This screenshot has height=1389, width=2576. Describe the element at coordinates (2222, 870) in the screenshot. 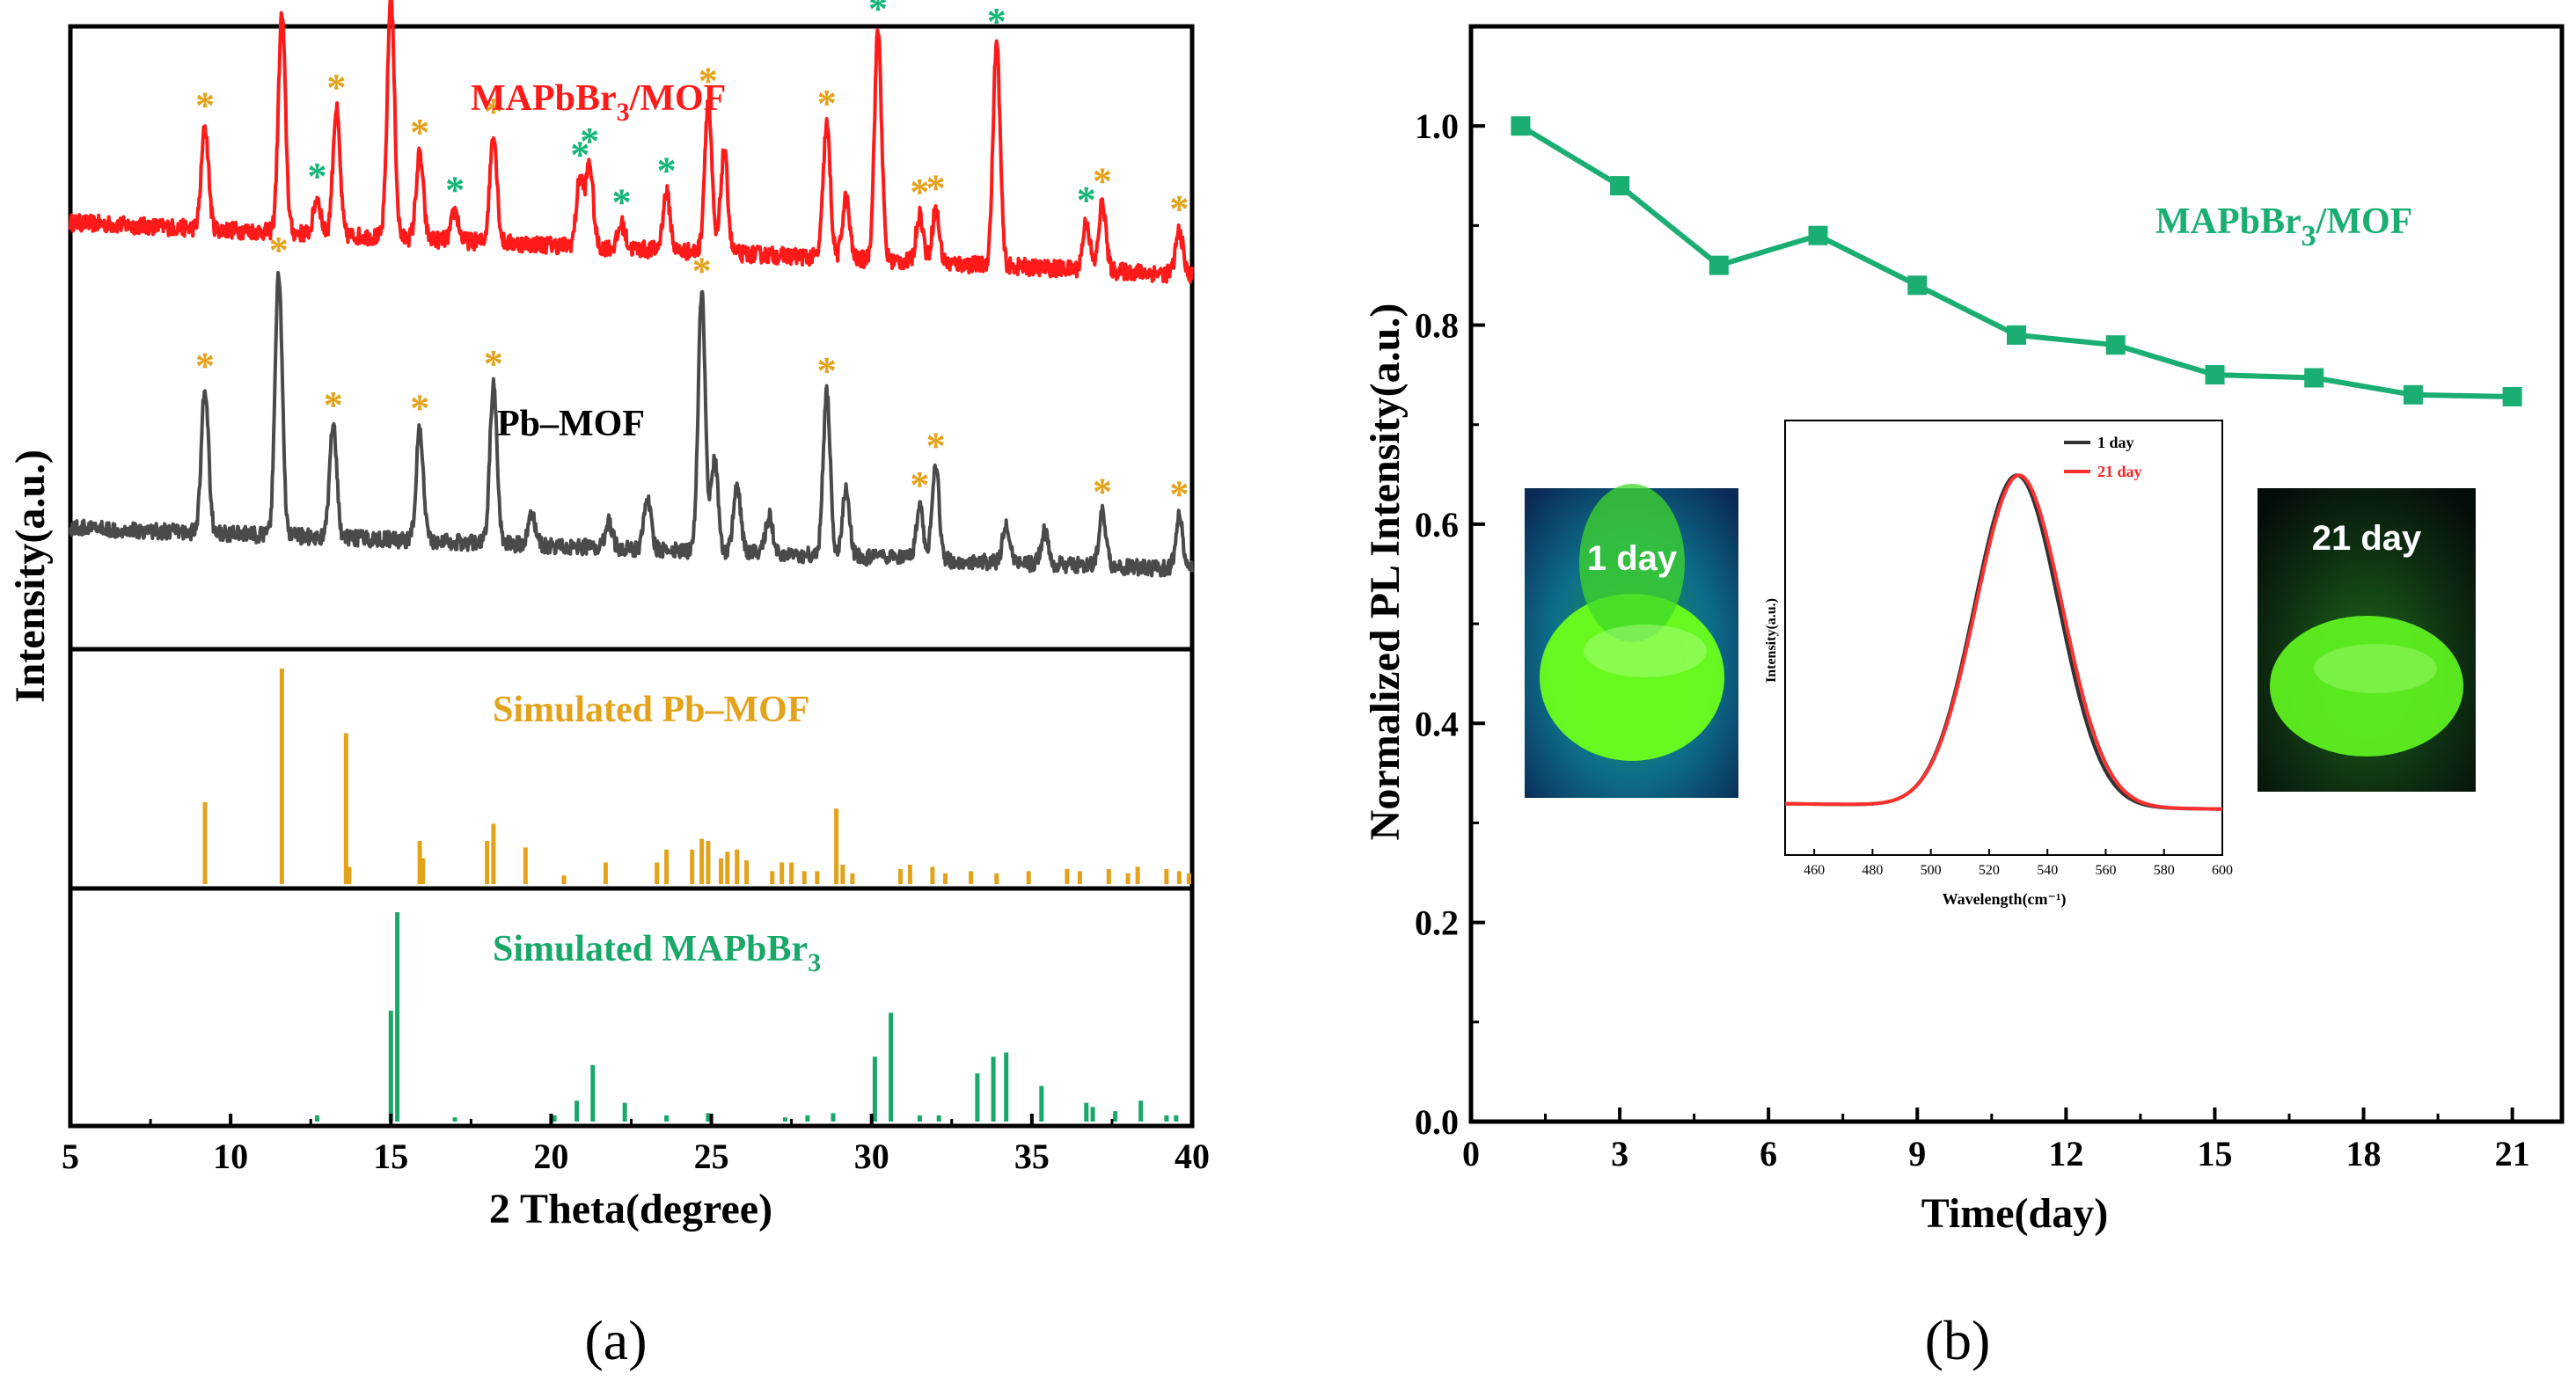

I see `inset-xtick-label-7: 600` at that location.